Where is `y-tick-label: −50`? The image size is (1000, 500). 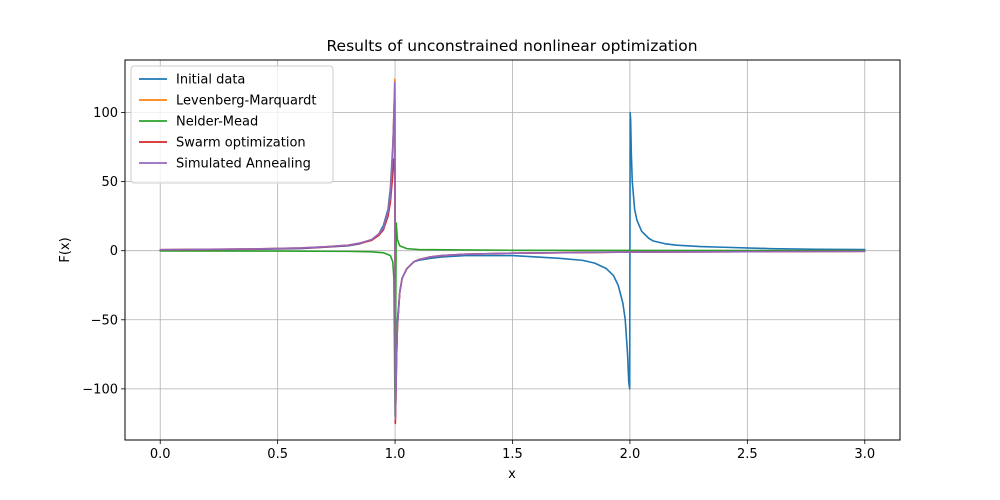
y-tick-label: −50 is located at coordinates (104, 320).